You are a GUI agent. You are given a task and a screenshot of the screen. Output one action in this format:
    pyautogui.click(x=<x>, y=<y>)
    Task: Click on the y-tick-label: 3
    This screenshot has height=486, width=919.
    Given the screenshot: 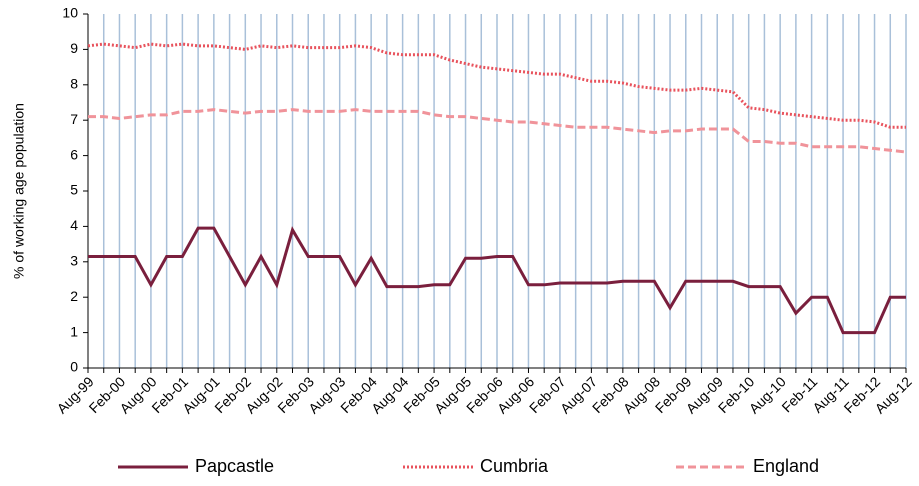 What is the action you would take?
    pyautogui.click(x=74, y=261)
    